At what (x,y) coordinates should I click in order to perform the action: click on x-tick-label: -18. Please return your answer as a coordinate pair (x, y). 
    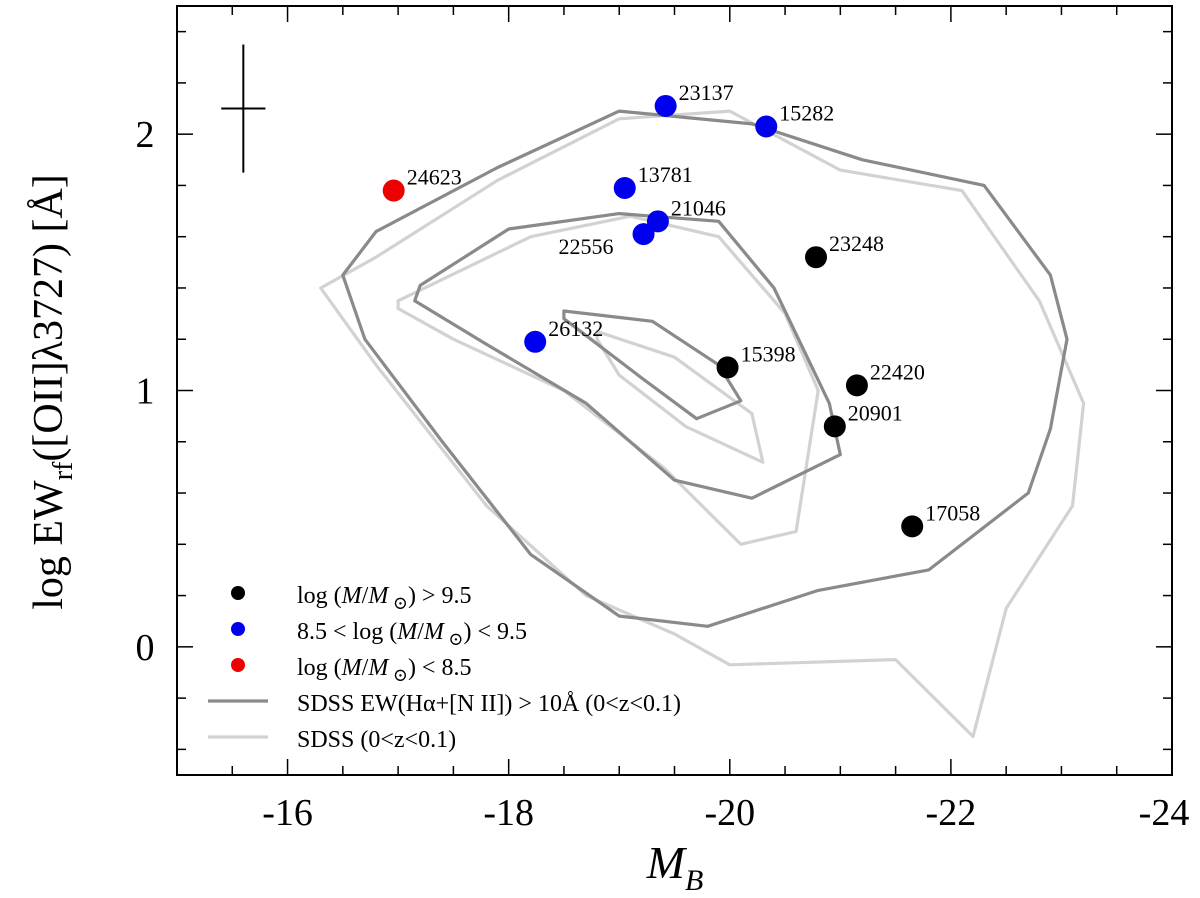
    Looking at the image, I should click on (508, 813).